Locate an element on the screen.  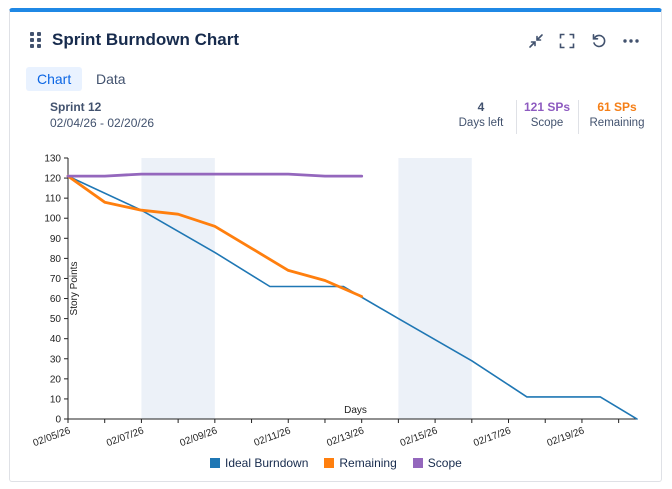
x-axis-label: Days is located at coordinates (355, 410).